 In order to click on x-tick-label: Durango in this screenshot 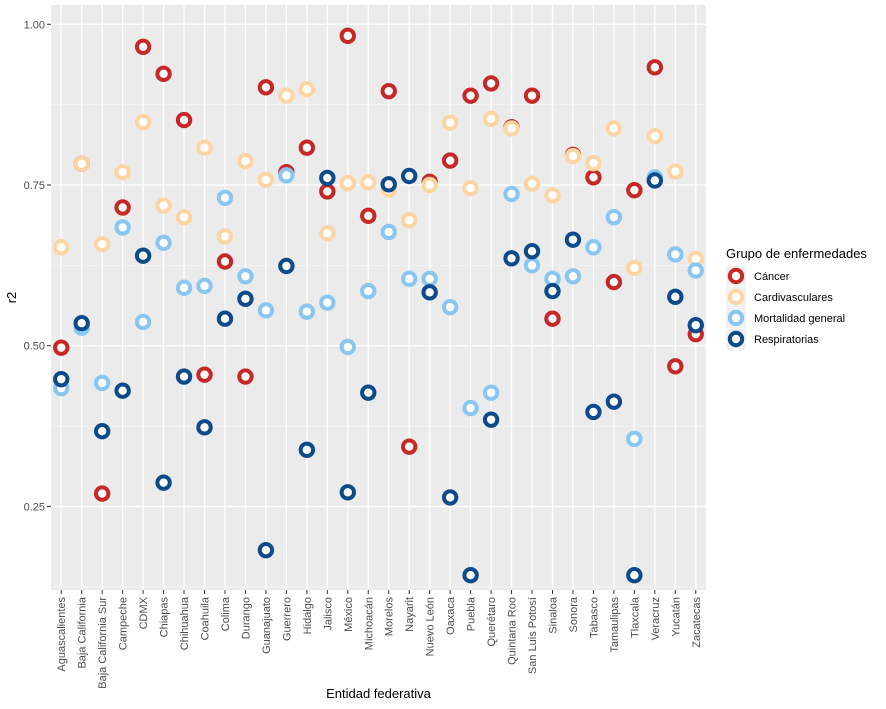, I will do `click(246, 618)`.